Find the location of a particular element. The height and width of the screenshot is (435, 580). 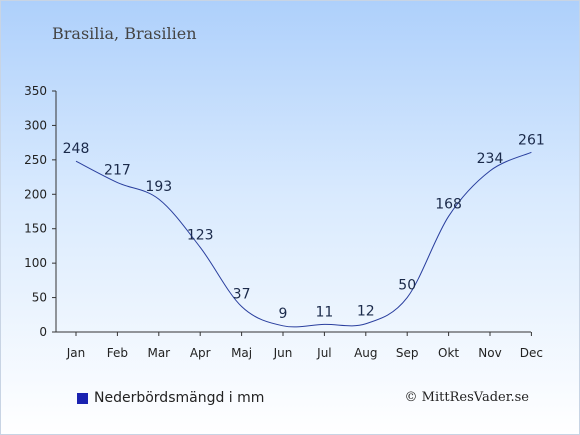

data-label: 217 is located at coordinates (117, 171).